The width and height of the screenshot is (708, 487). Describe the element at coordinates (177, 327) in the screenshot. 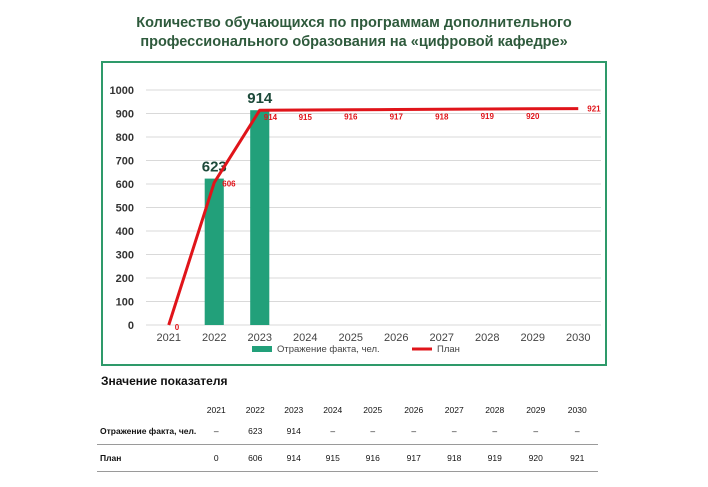

I see `plan-data-label: 0` at that location.